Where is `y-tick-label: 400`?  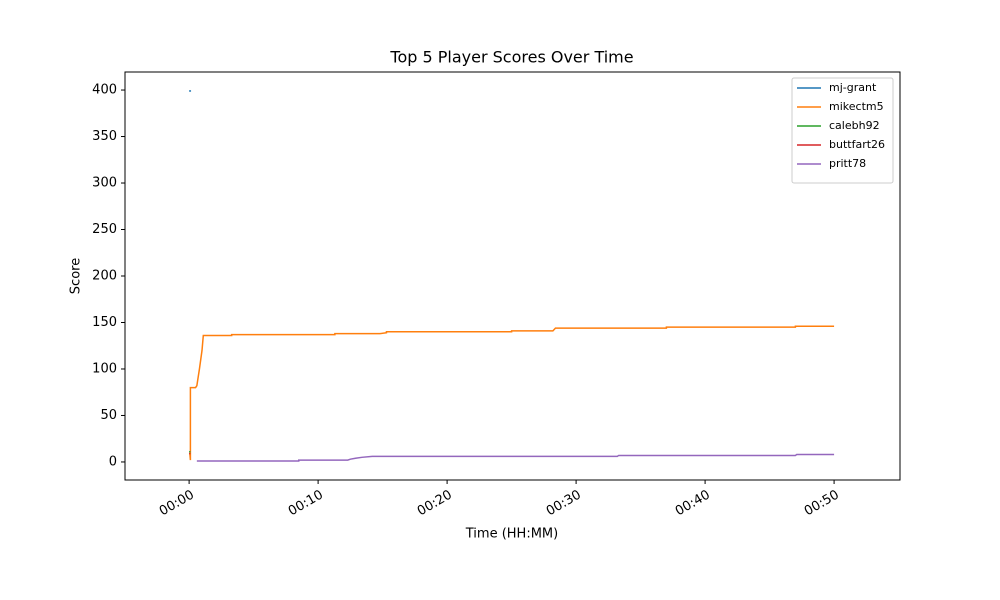
y-tick-label: 400 is located at coordinates (104, 90).